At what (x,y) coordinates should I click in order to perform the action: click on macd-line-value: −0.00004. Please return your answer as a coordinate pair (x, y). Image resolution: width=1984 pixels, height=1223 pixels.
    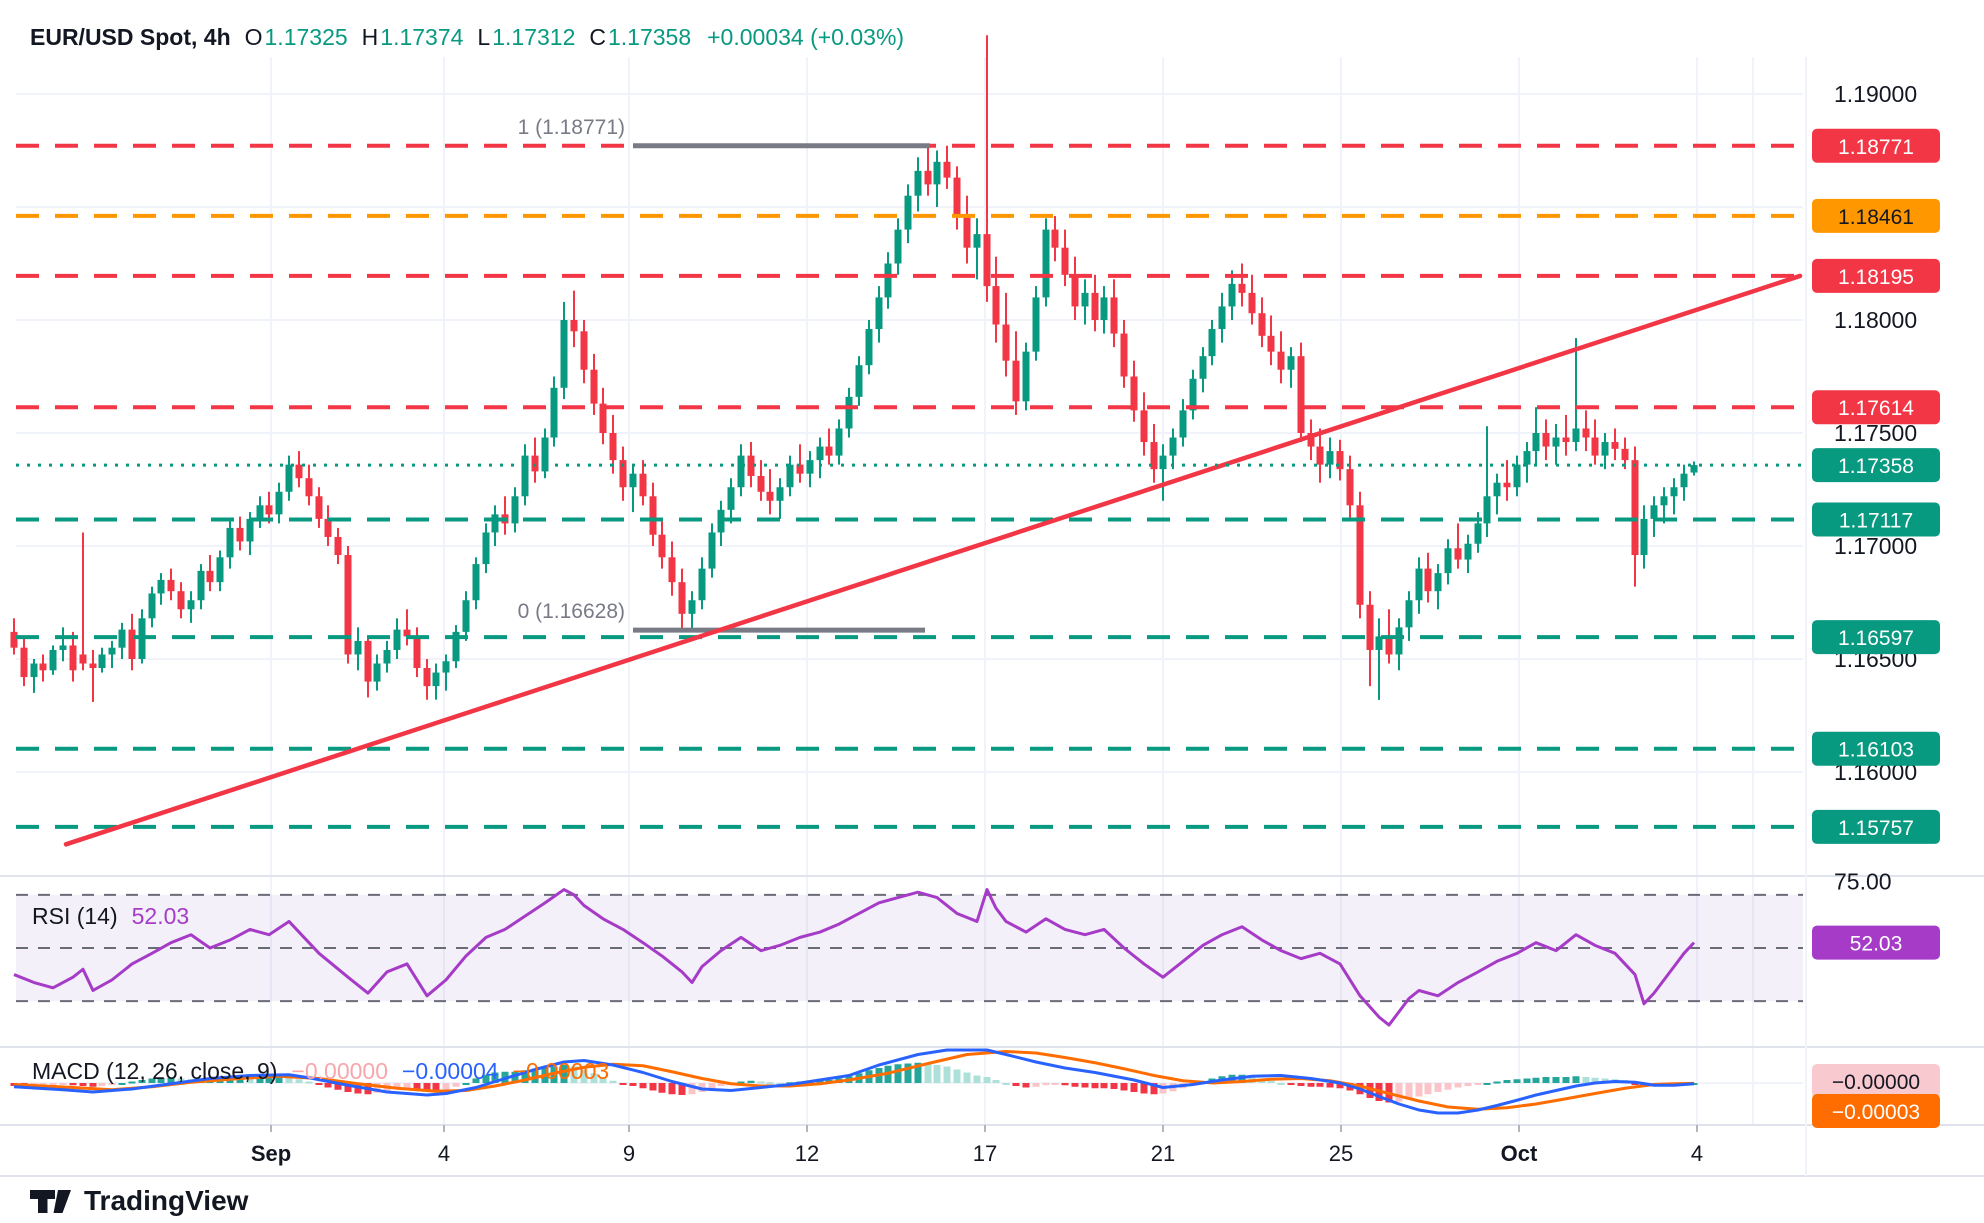
    Looking at the image, I should click on (450, 1071).